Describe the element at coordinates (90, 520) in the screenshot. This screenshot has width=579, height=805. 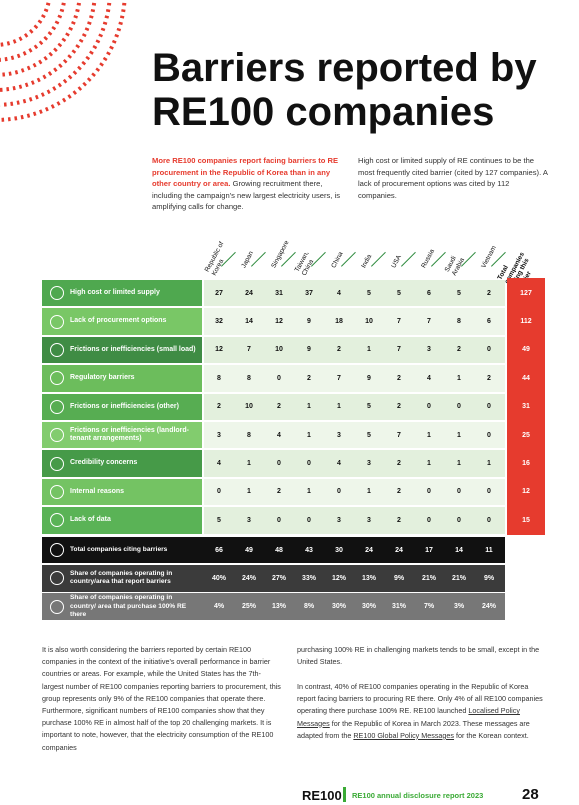
I see `label-text: Lack of data` at that location.